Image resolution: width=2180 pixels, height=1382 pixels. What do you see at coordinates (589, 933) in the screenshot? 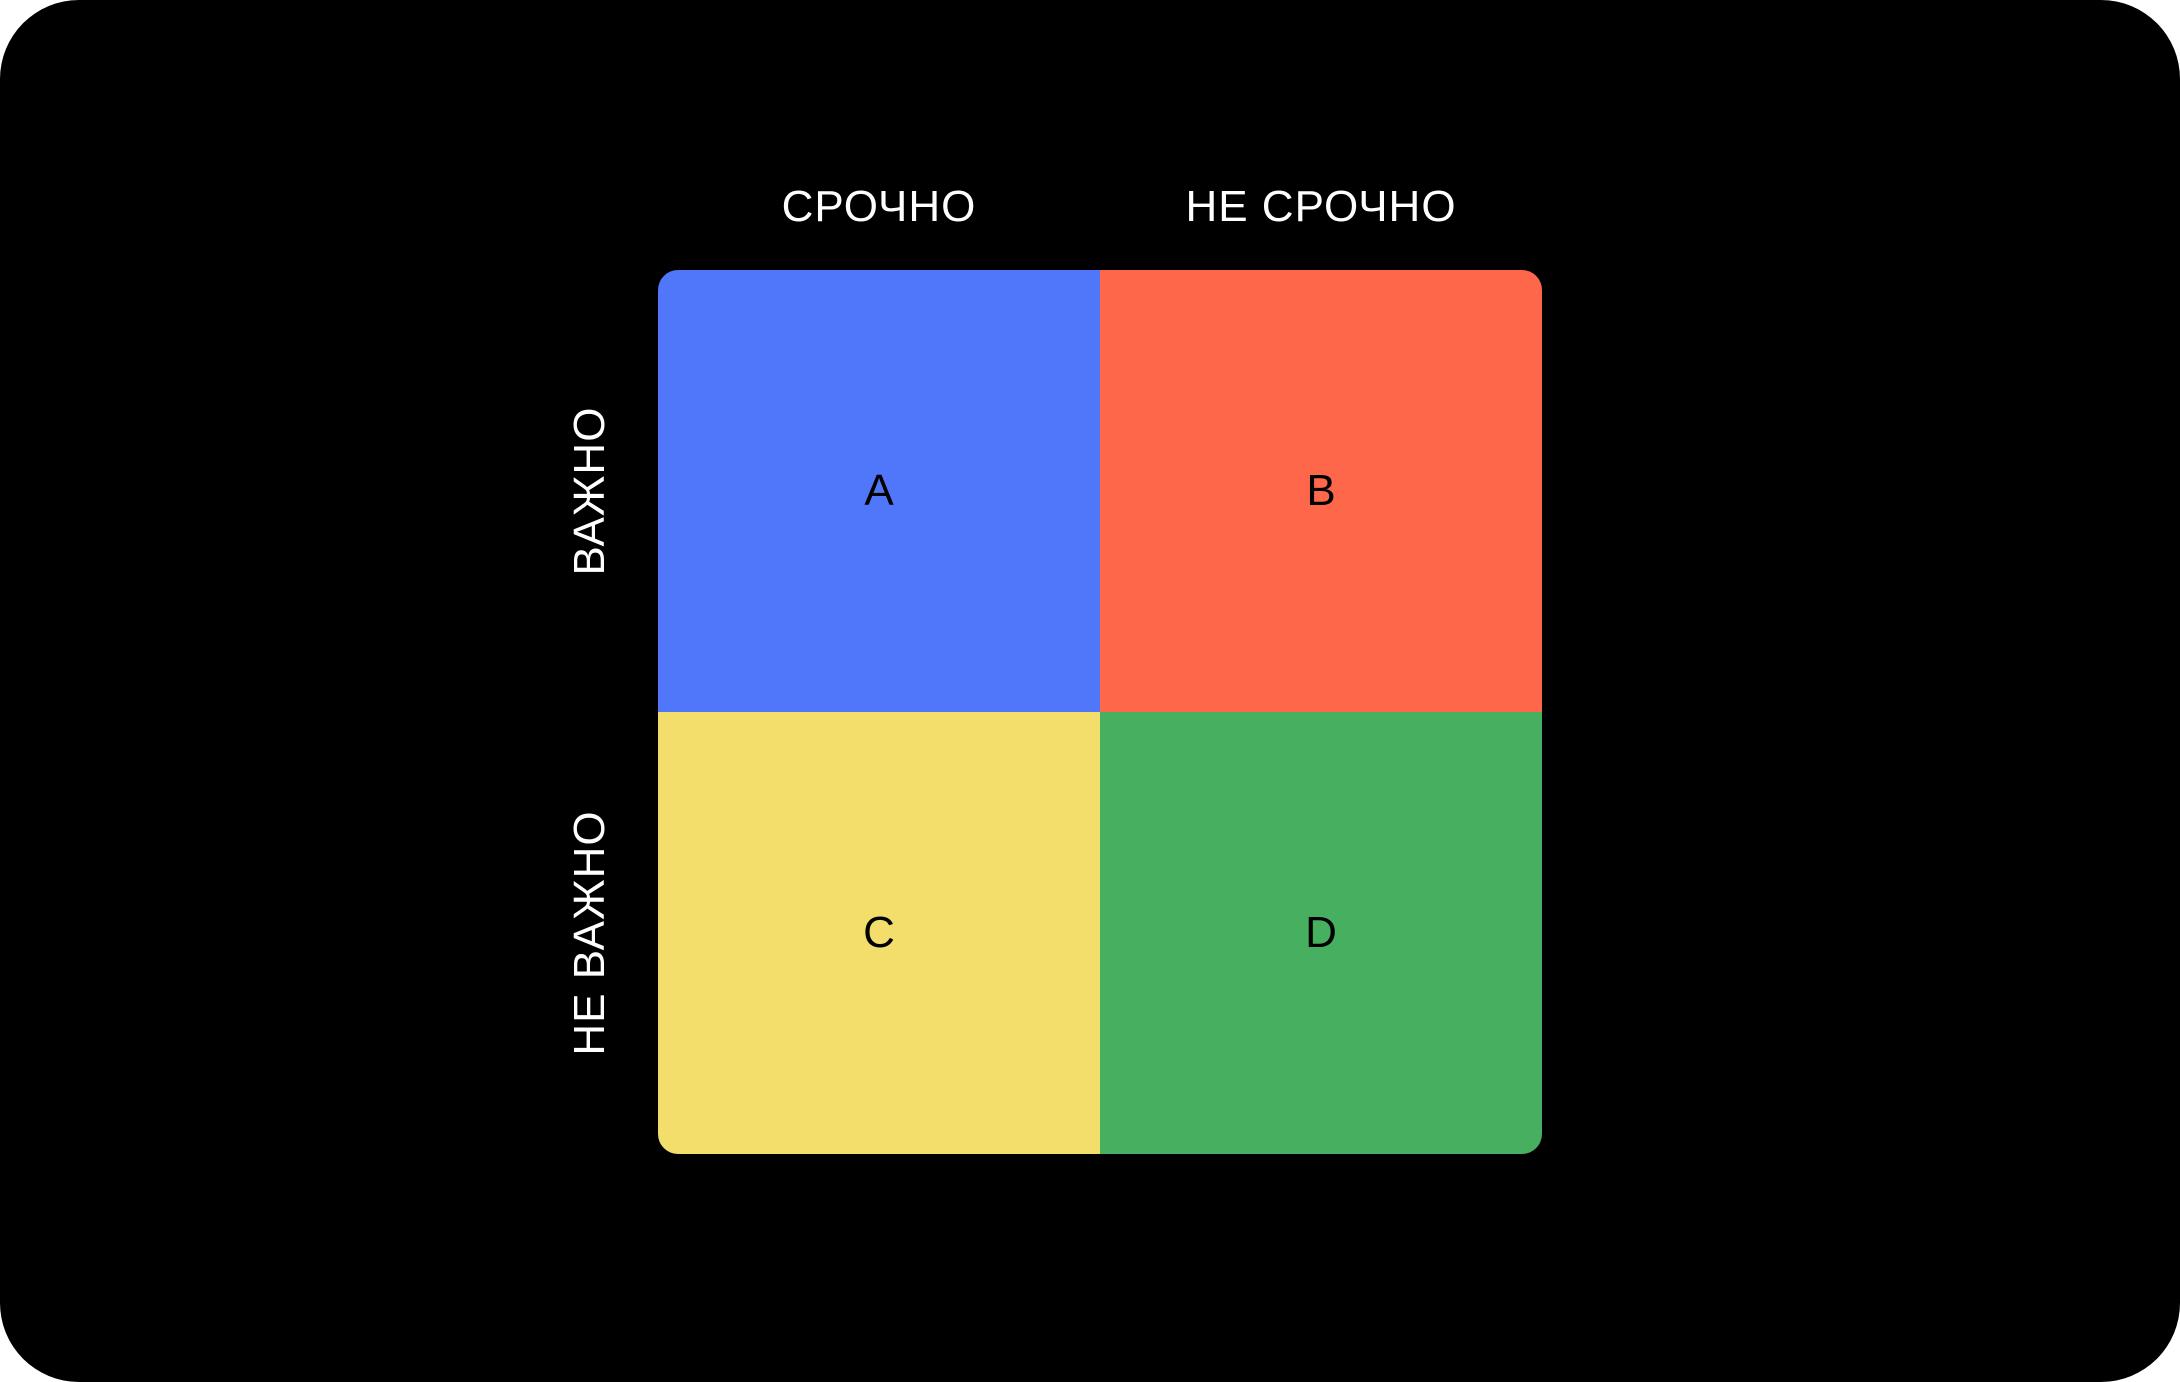
I see `row-label-not-important: НЕ ВАЖНО` at bounding box center [589, 933].